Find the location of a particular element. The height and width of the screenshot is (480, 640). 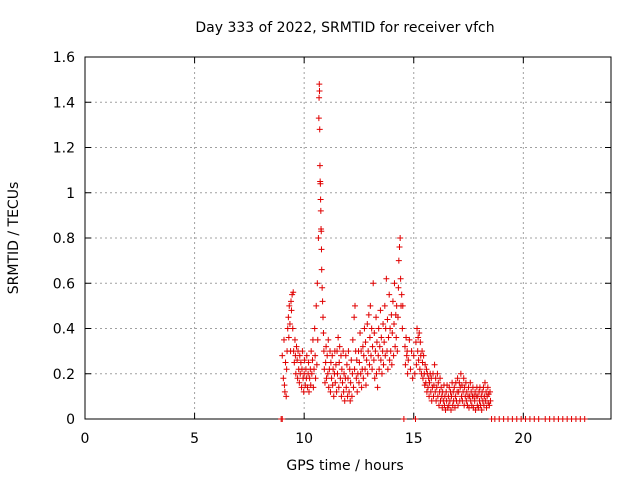

y-tick-label: 0.6 is located at coordinates (64, 284).